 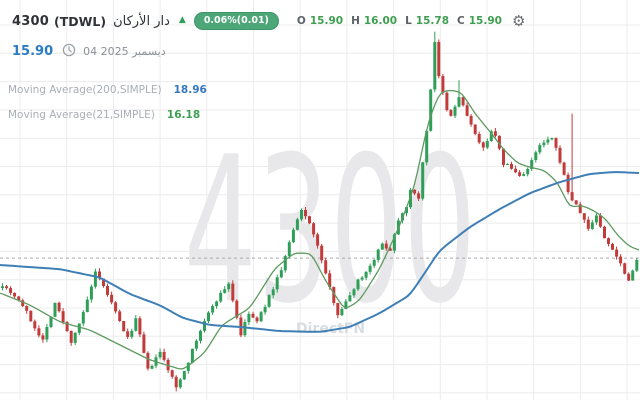 I want to click on gear-icon: ⚙, so click(x=518, y=20).